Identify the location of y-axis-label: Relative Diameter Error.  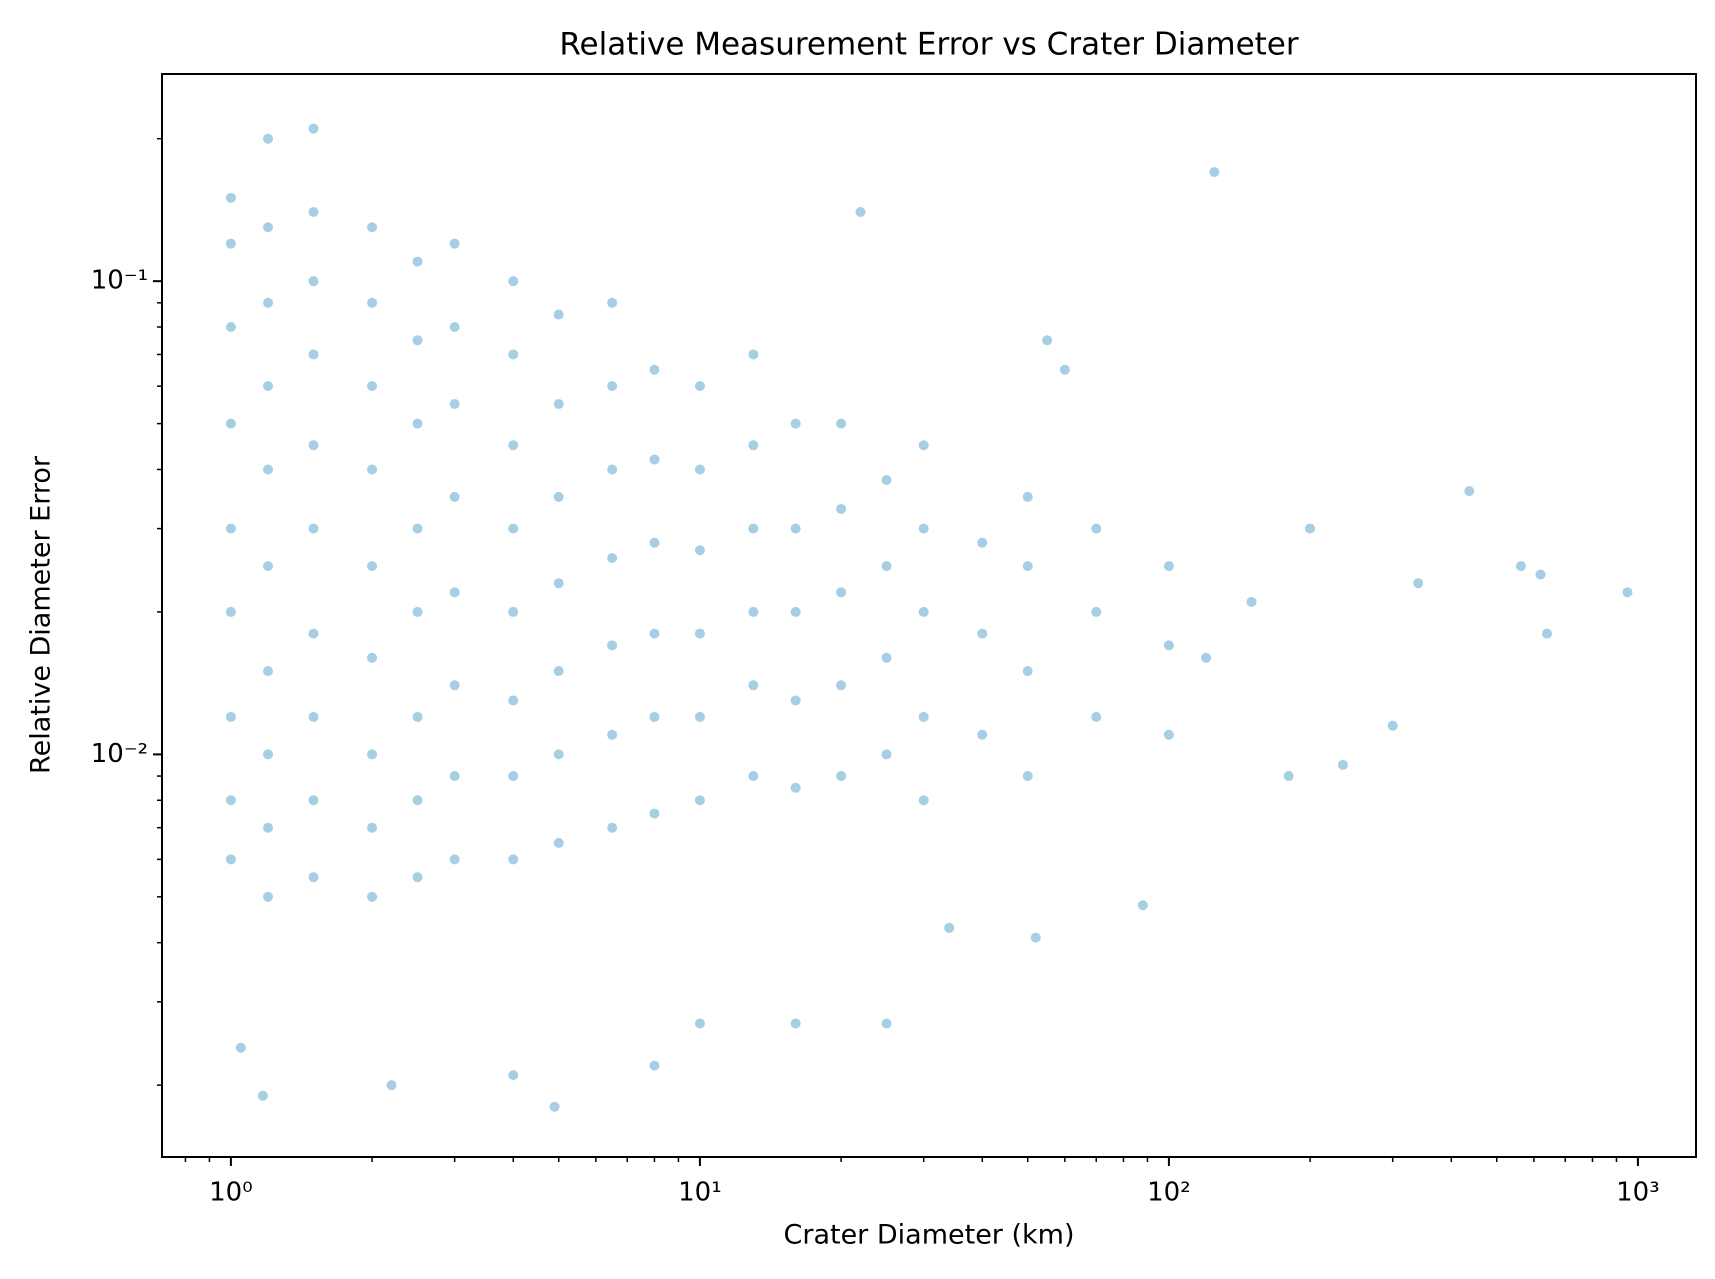
(41, 614).